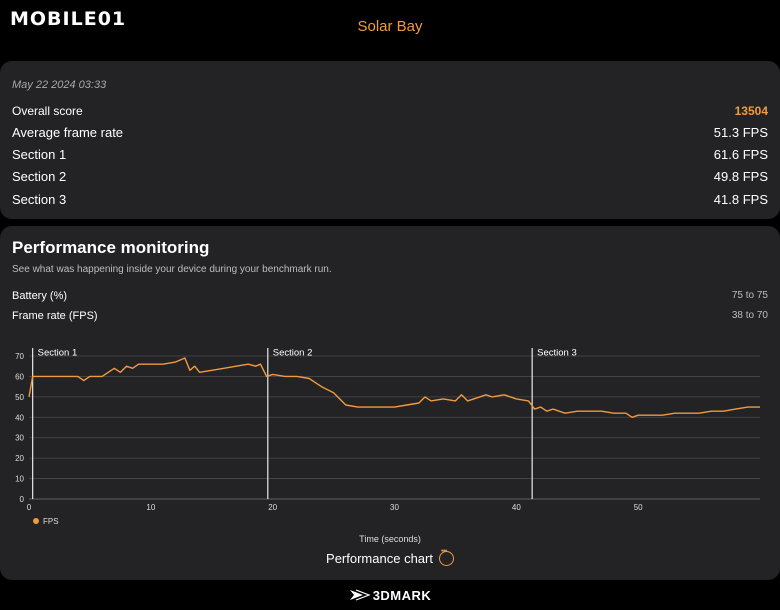 The height and width of the screenshot is (610, 780). I want to click on x-tick-label: 20, so click(272, 507).